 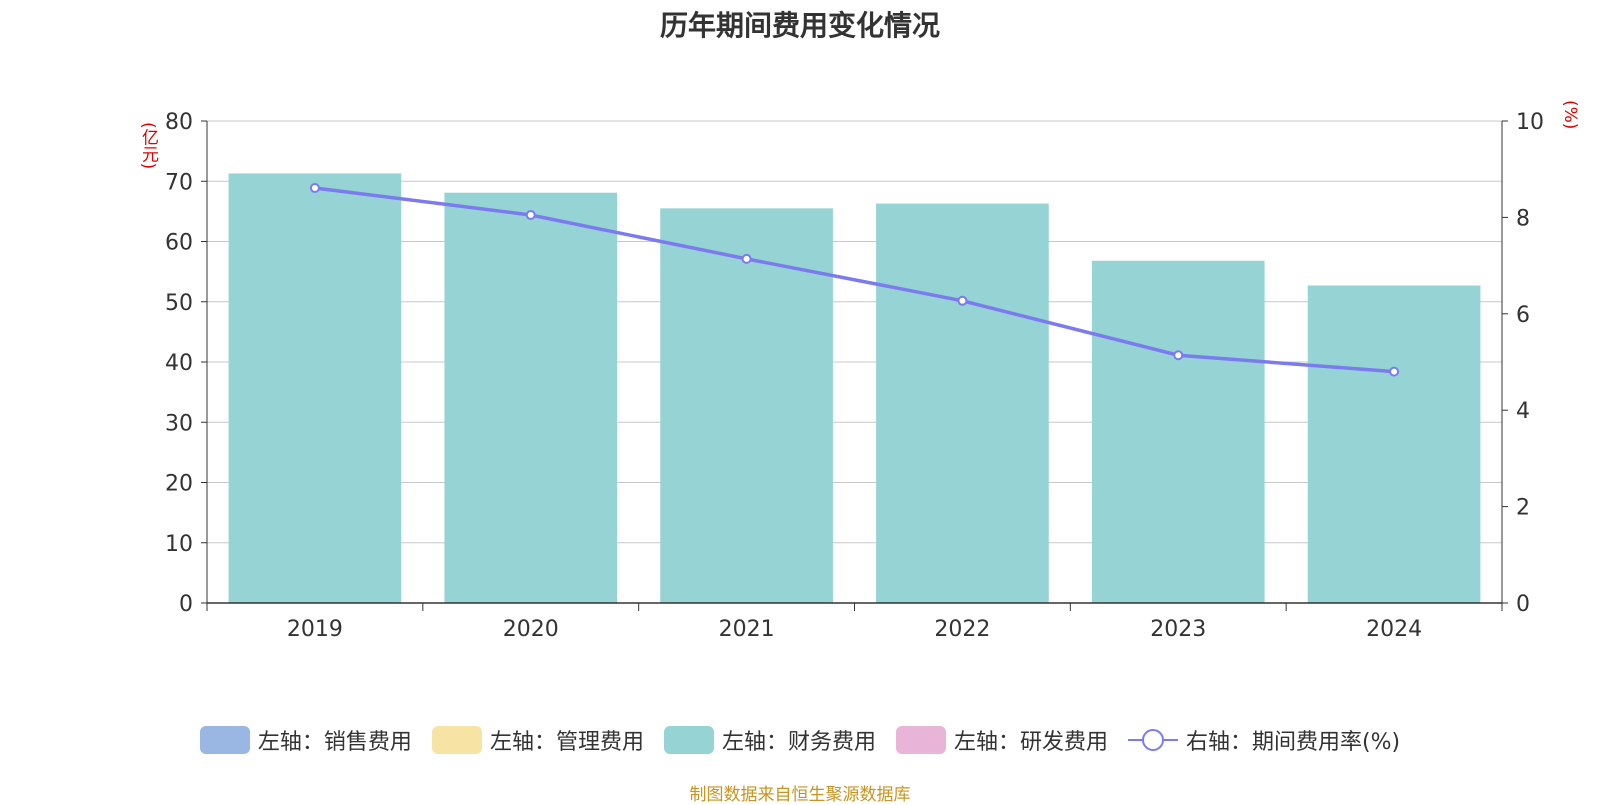 I want to click on legend-item: 左轴：研发费用, so click(x=1001, y=740).